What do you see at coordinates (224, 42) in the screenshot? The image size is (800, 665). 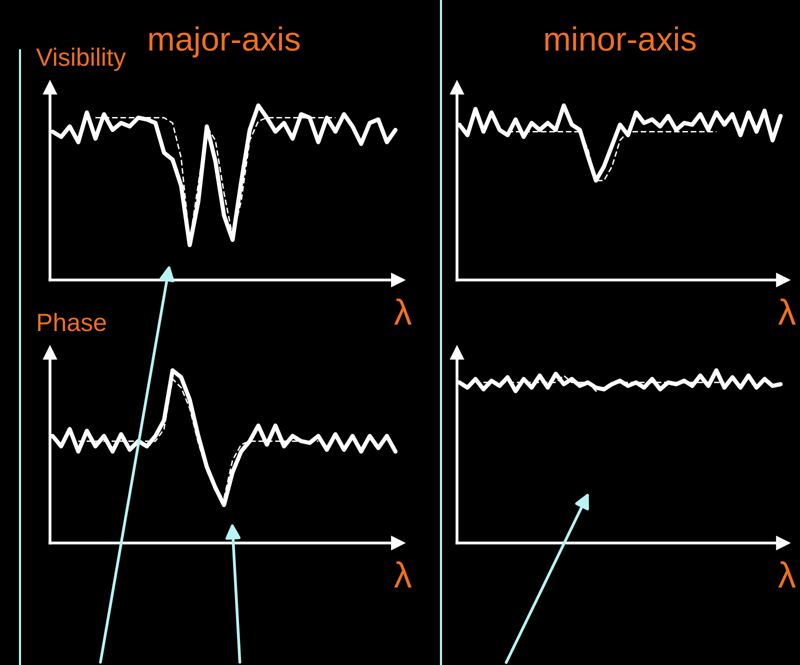 I see `chart-title: major-axis` at bounding box center [224, 42].